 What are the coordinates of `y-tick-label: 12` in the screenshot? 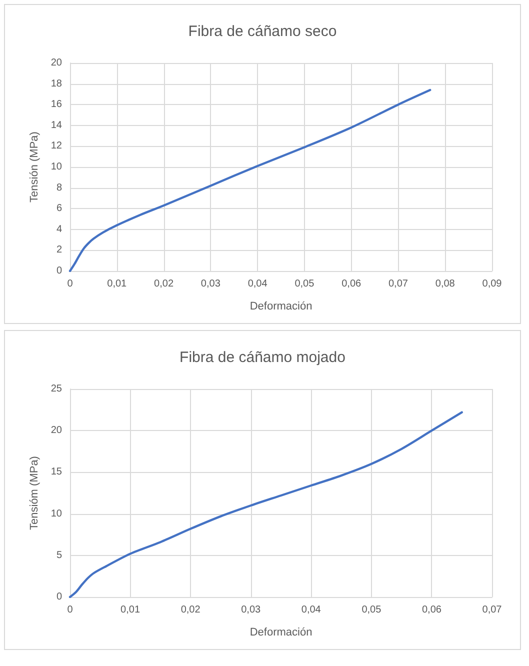 It's located at (56, 146).